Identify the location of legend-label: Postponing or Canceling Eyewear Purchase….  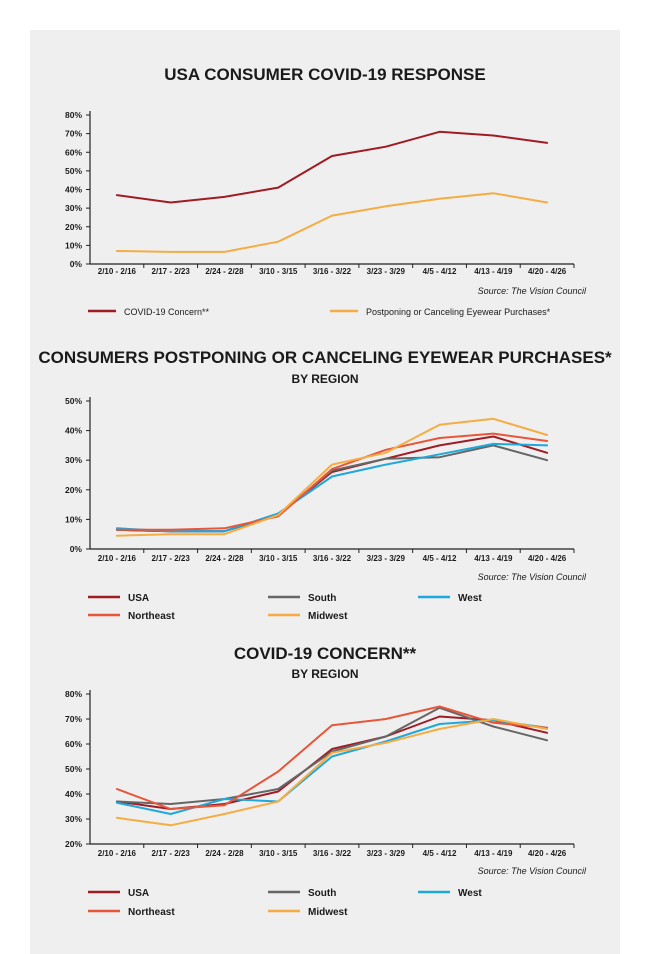
(458, 312).